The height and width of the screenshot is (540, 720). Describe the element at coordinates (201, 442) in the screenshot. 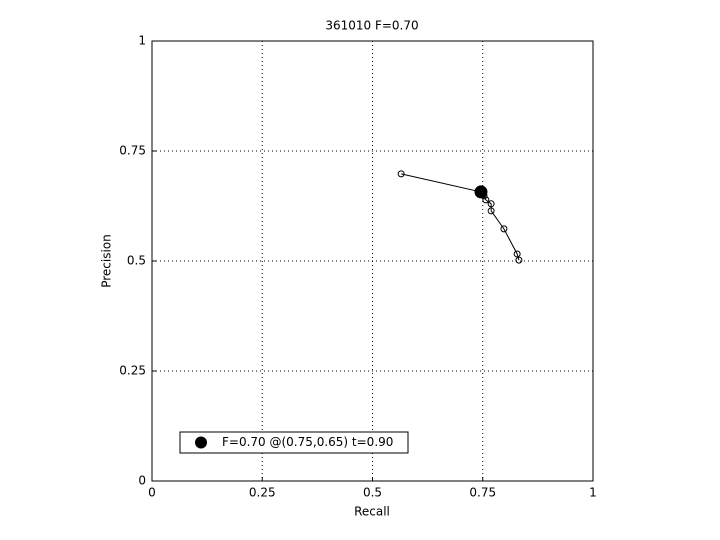

I see `legend-marker` at that location.